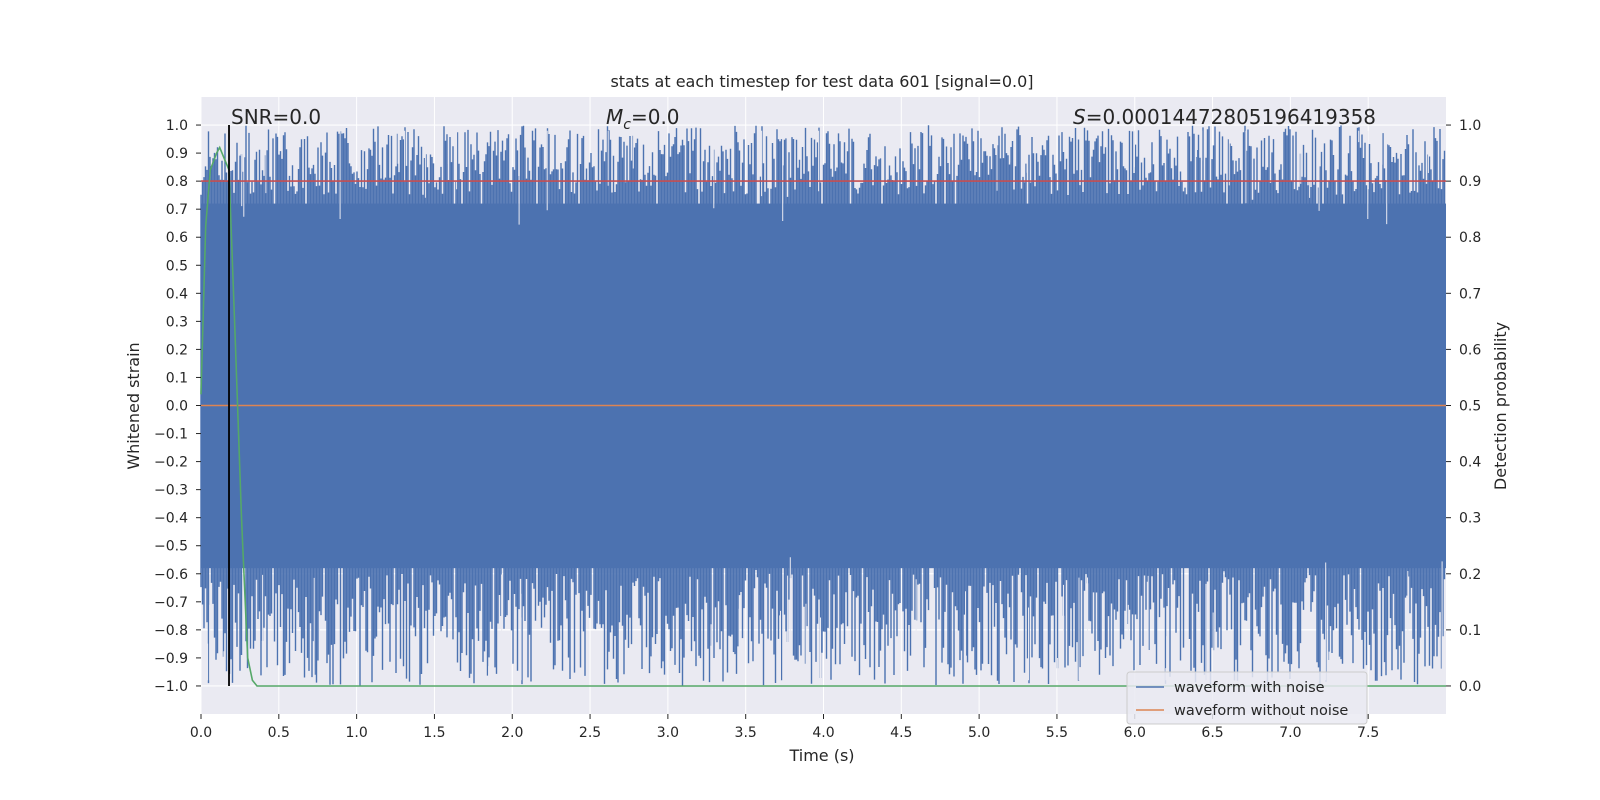  What do you see at coordinates (177, 182) in the screenshot?
I see `y-left-tick-label: 0.8` at bounding box center [177, 182].